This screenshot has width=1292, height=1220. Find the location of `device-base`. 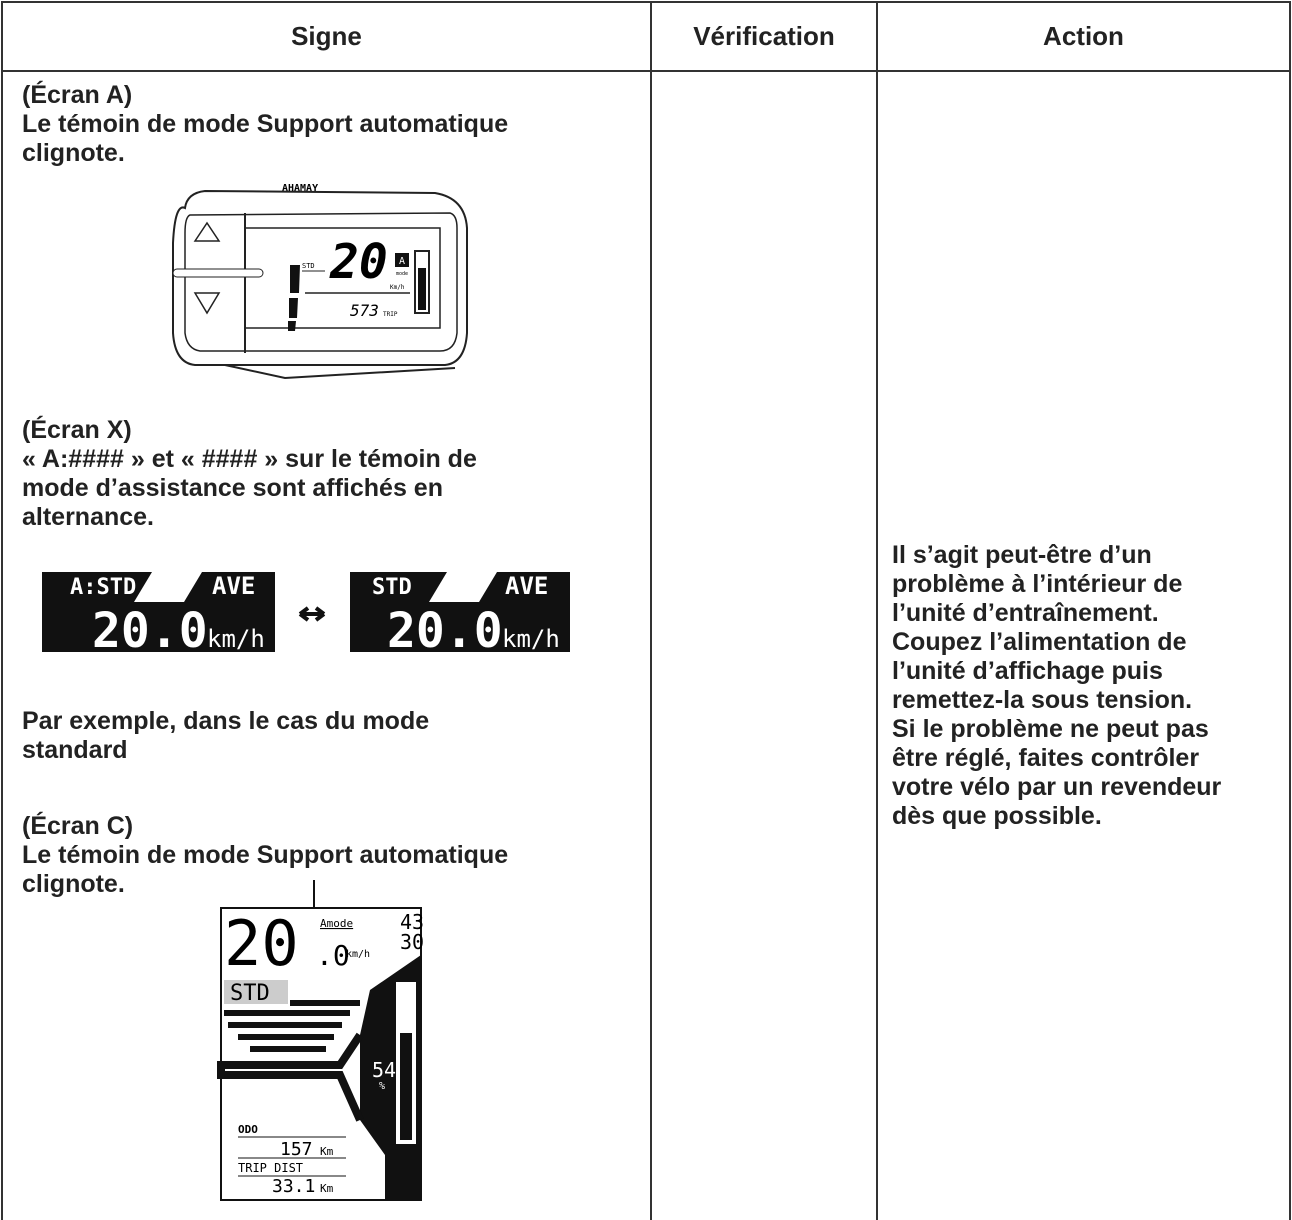

device-base is located at coordinates (340, 372).